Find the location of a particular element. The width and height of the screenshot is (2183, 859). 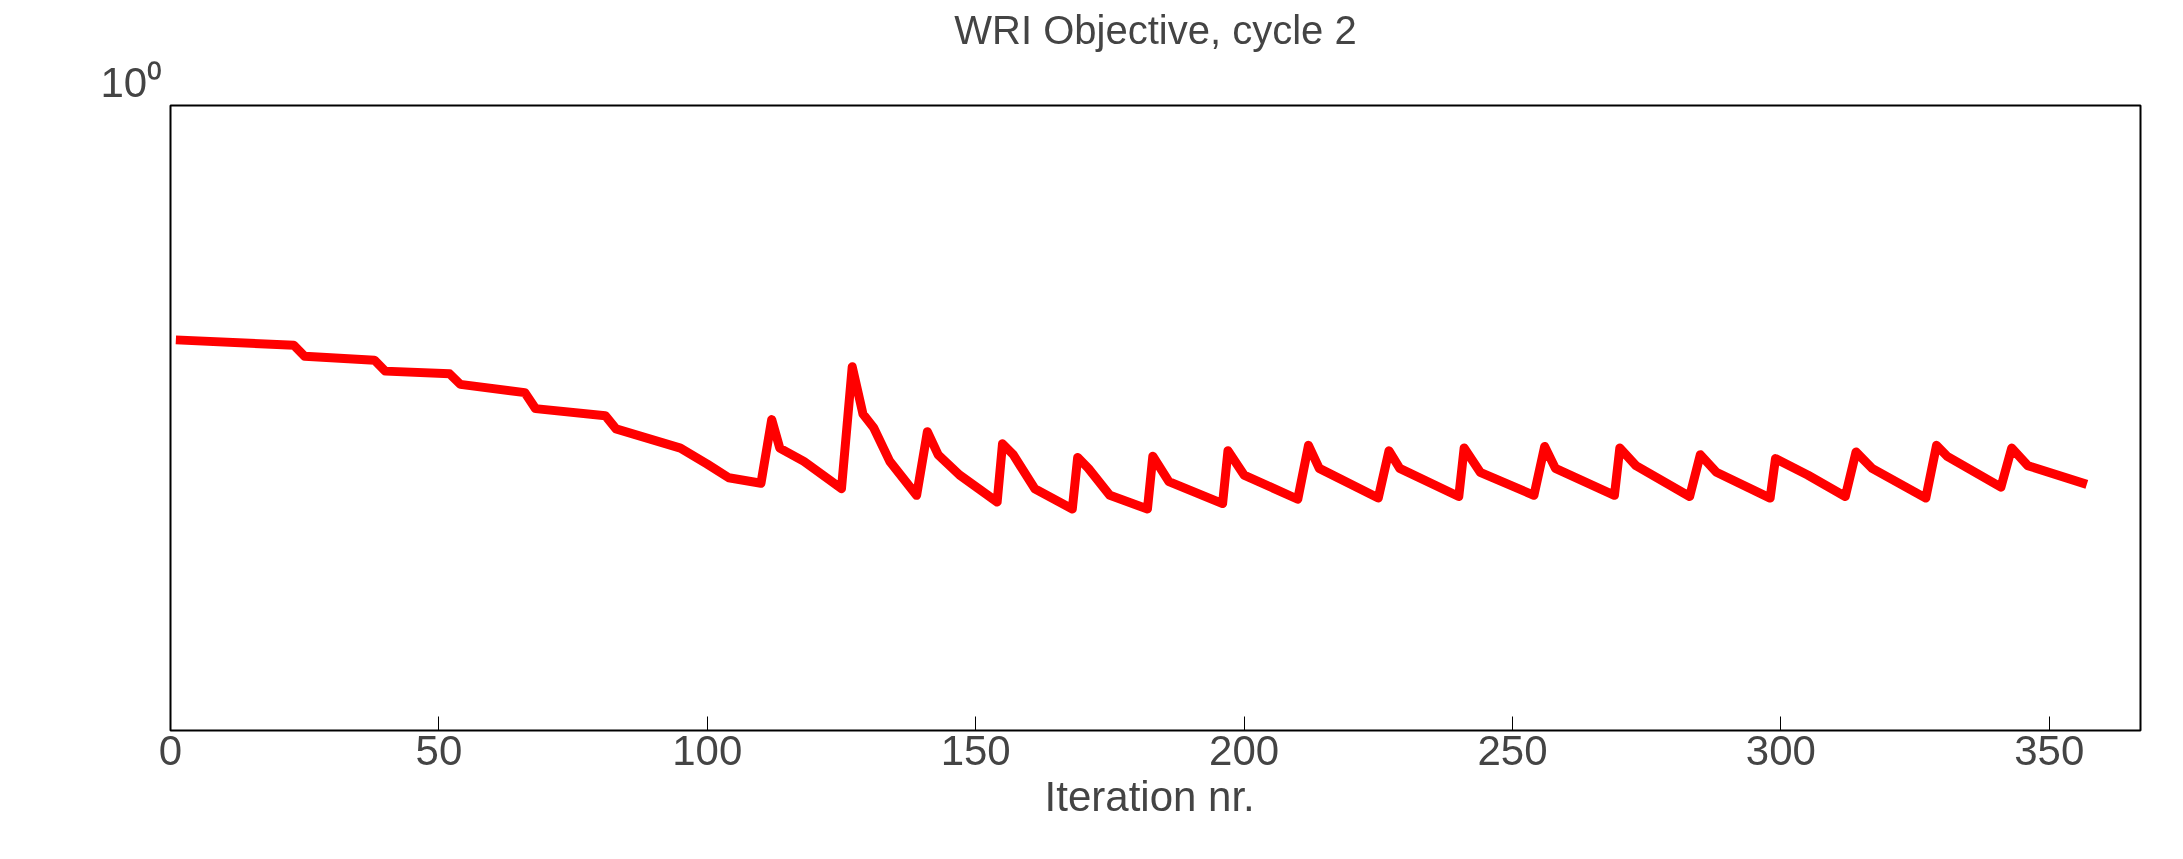

chart-title: WRI Objective, cycle 2 is located at coordinates (1155, 29).